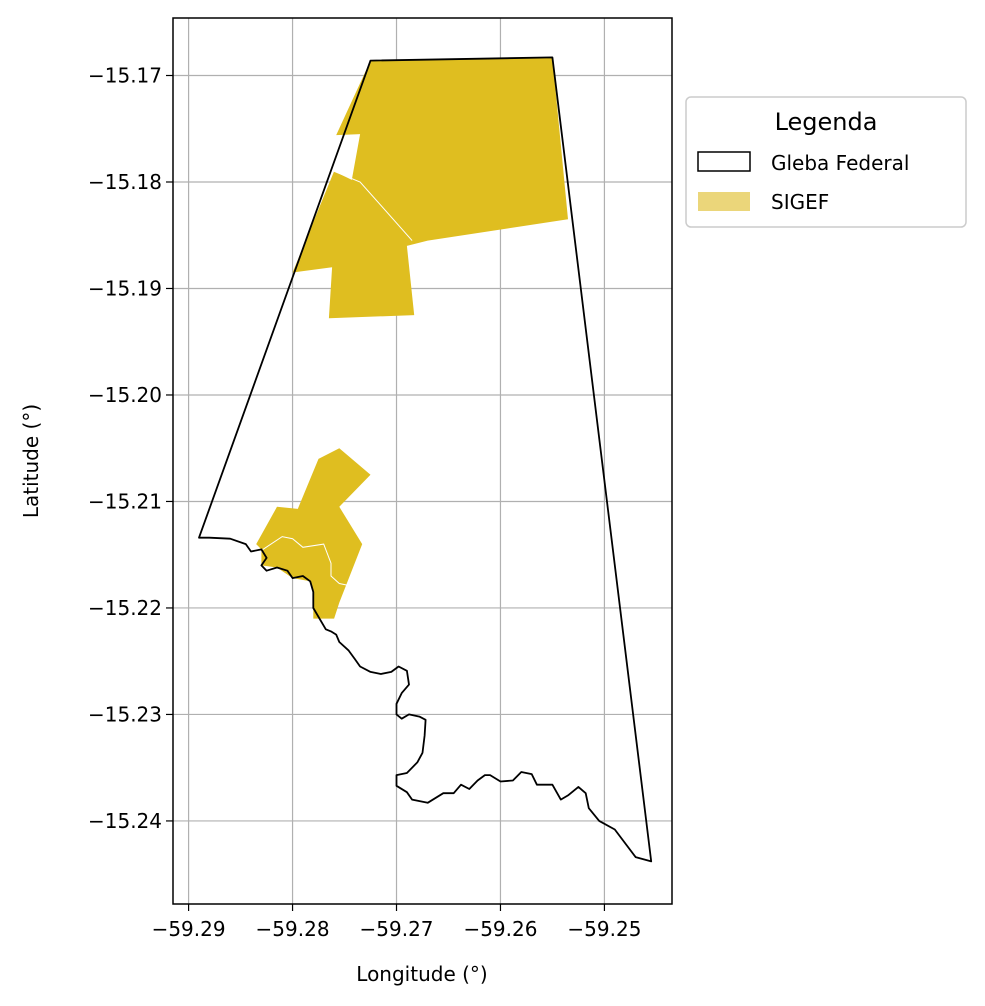 This screenshot has width=985, height=1006. I want to click on y-tick-label-5: −15.22, so click(125, 608).